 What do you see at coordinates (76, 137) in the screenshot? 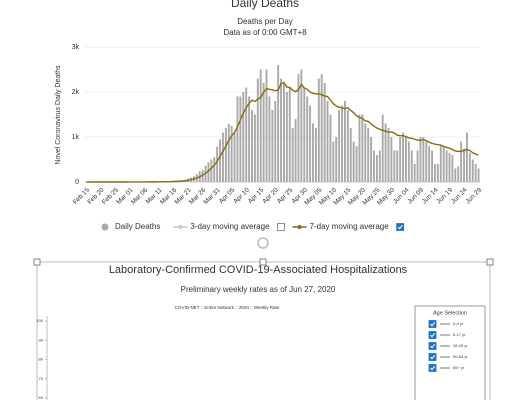
I see `y-tick-label: 1k` at bounding box center [76, 137].